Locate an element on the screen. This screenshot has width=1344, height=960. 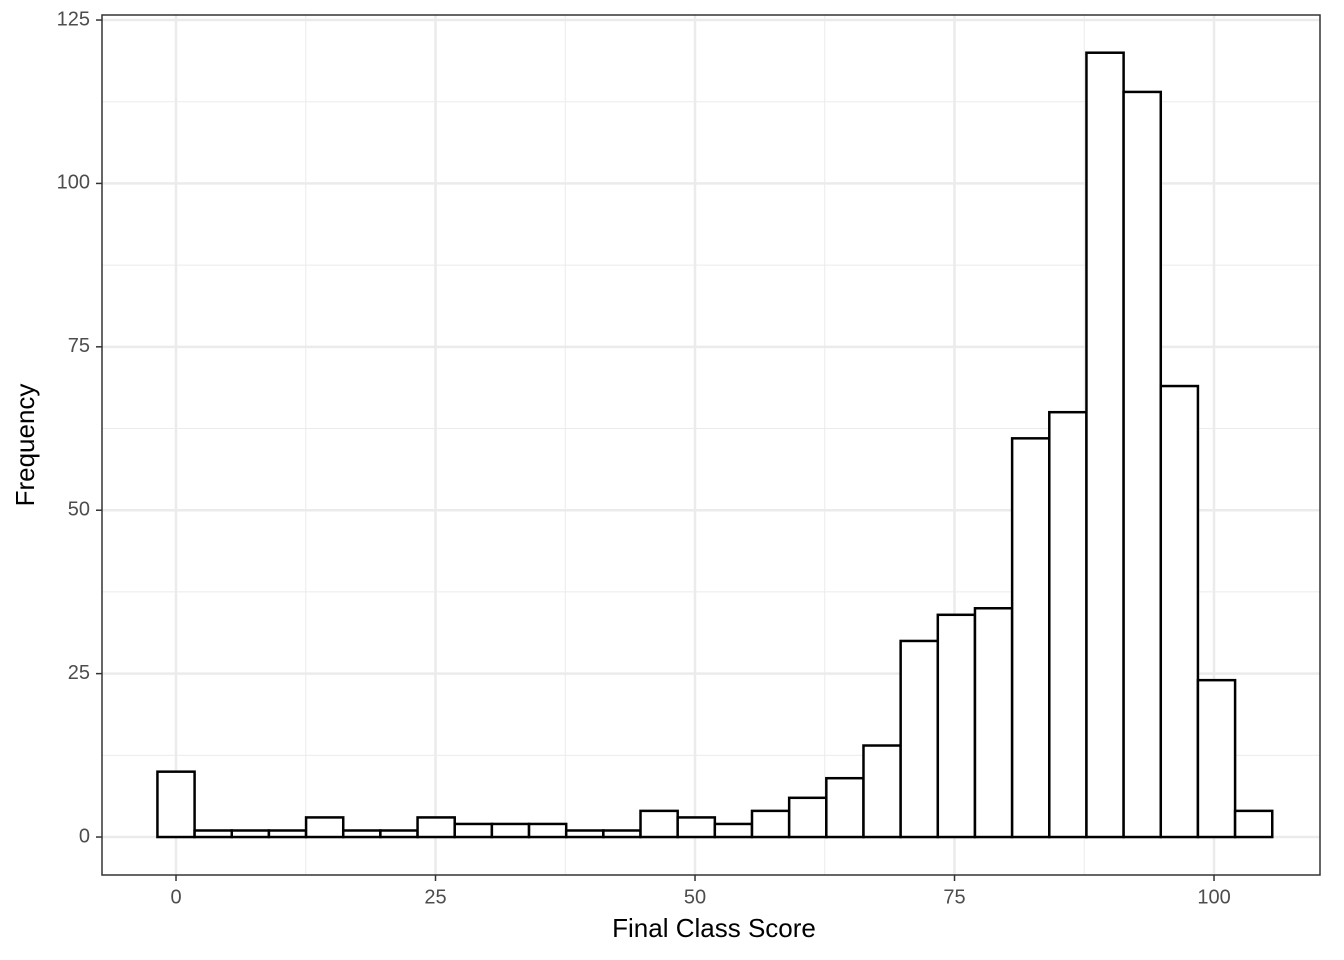
x-tick-label: 0 is located at coordinates (175, 897).